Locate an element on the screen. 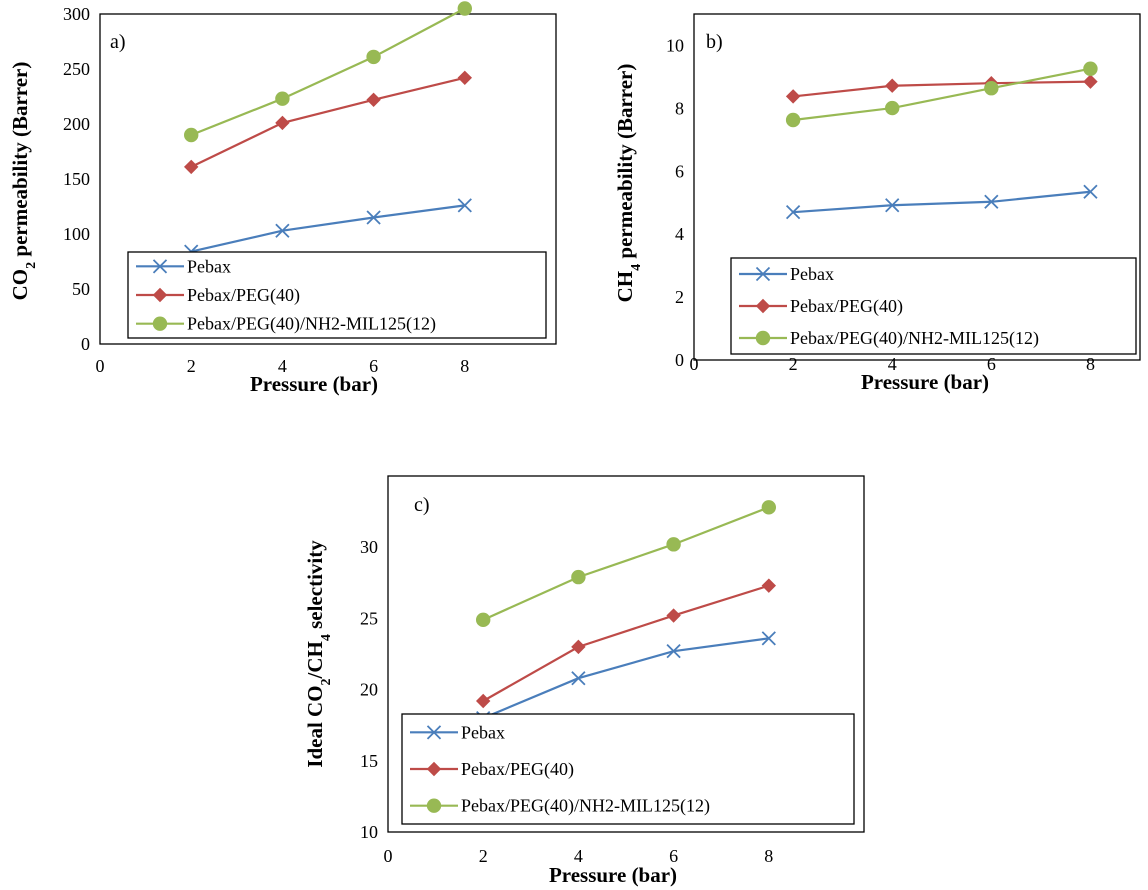 This screenshot has height=890, width=1148. y-tick-label: 150 is located at coordinates (76, 179).